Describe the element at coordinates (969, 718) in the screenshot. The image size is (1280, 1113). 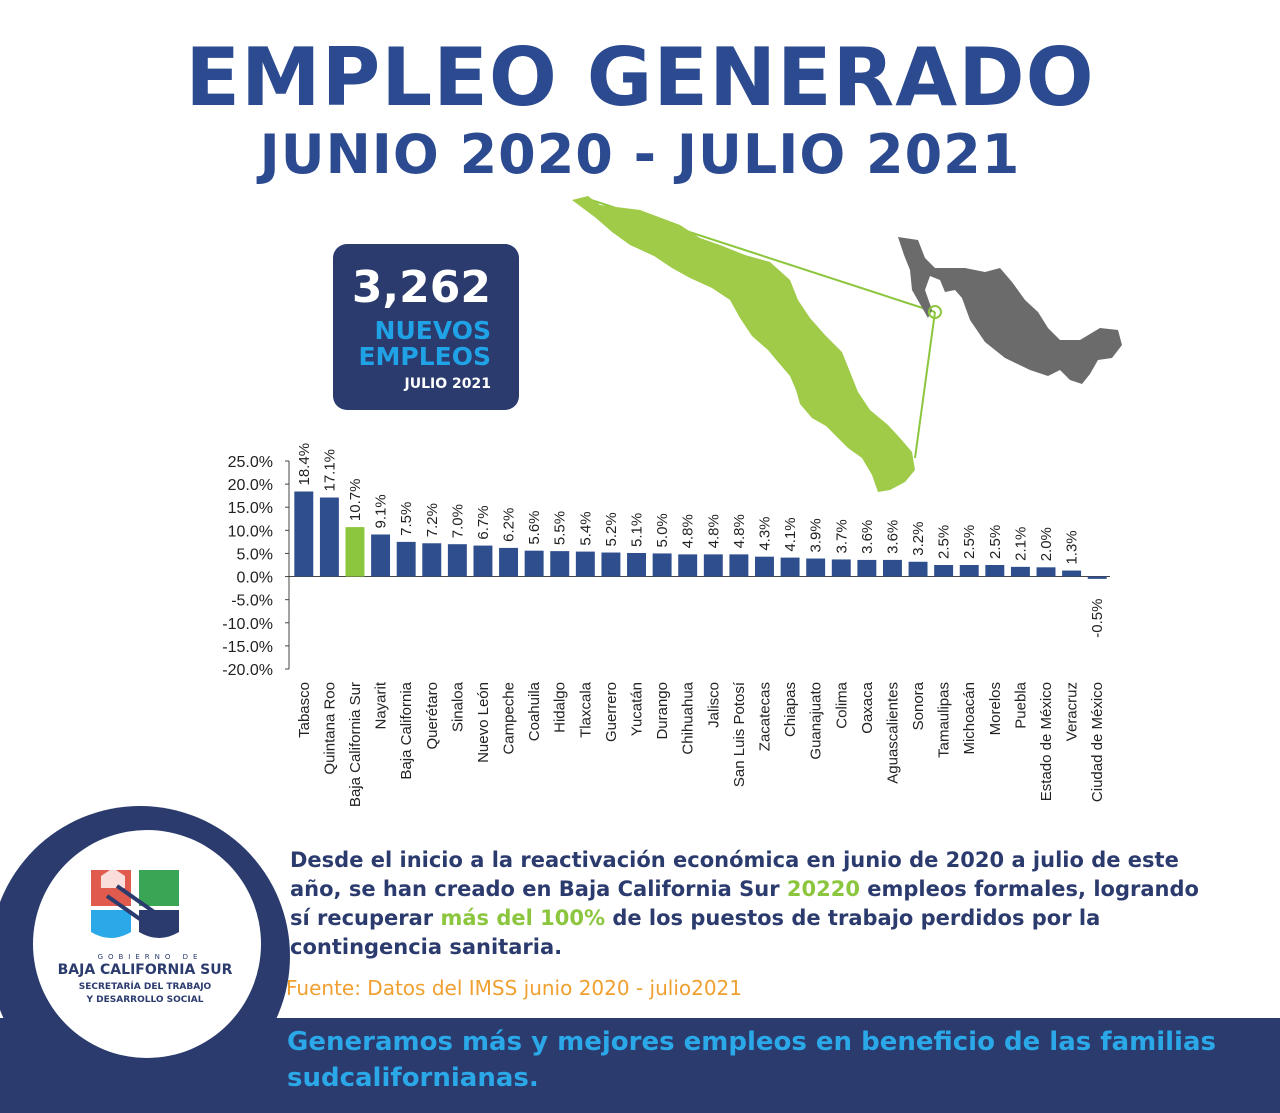
I see `category-label: Michoacán` at that location.